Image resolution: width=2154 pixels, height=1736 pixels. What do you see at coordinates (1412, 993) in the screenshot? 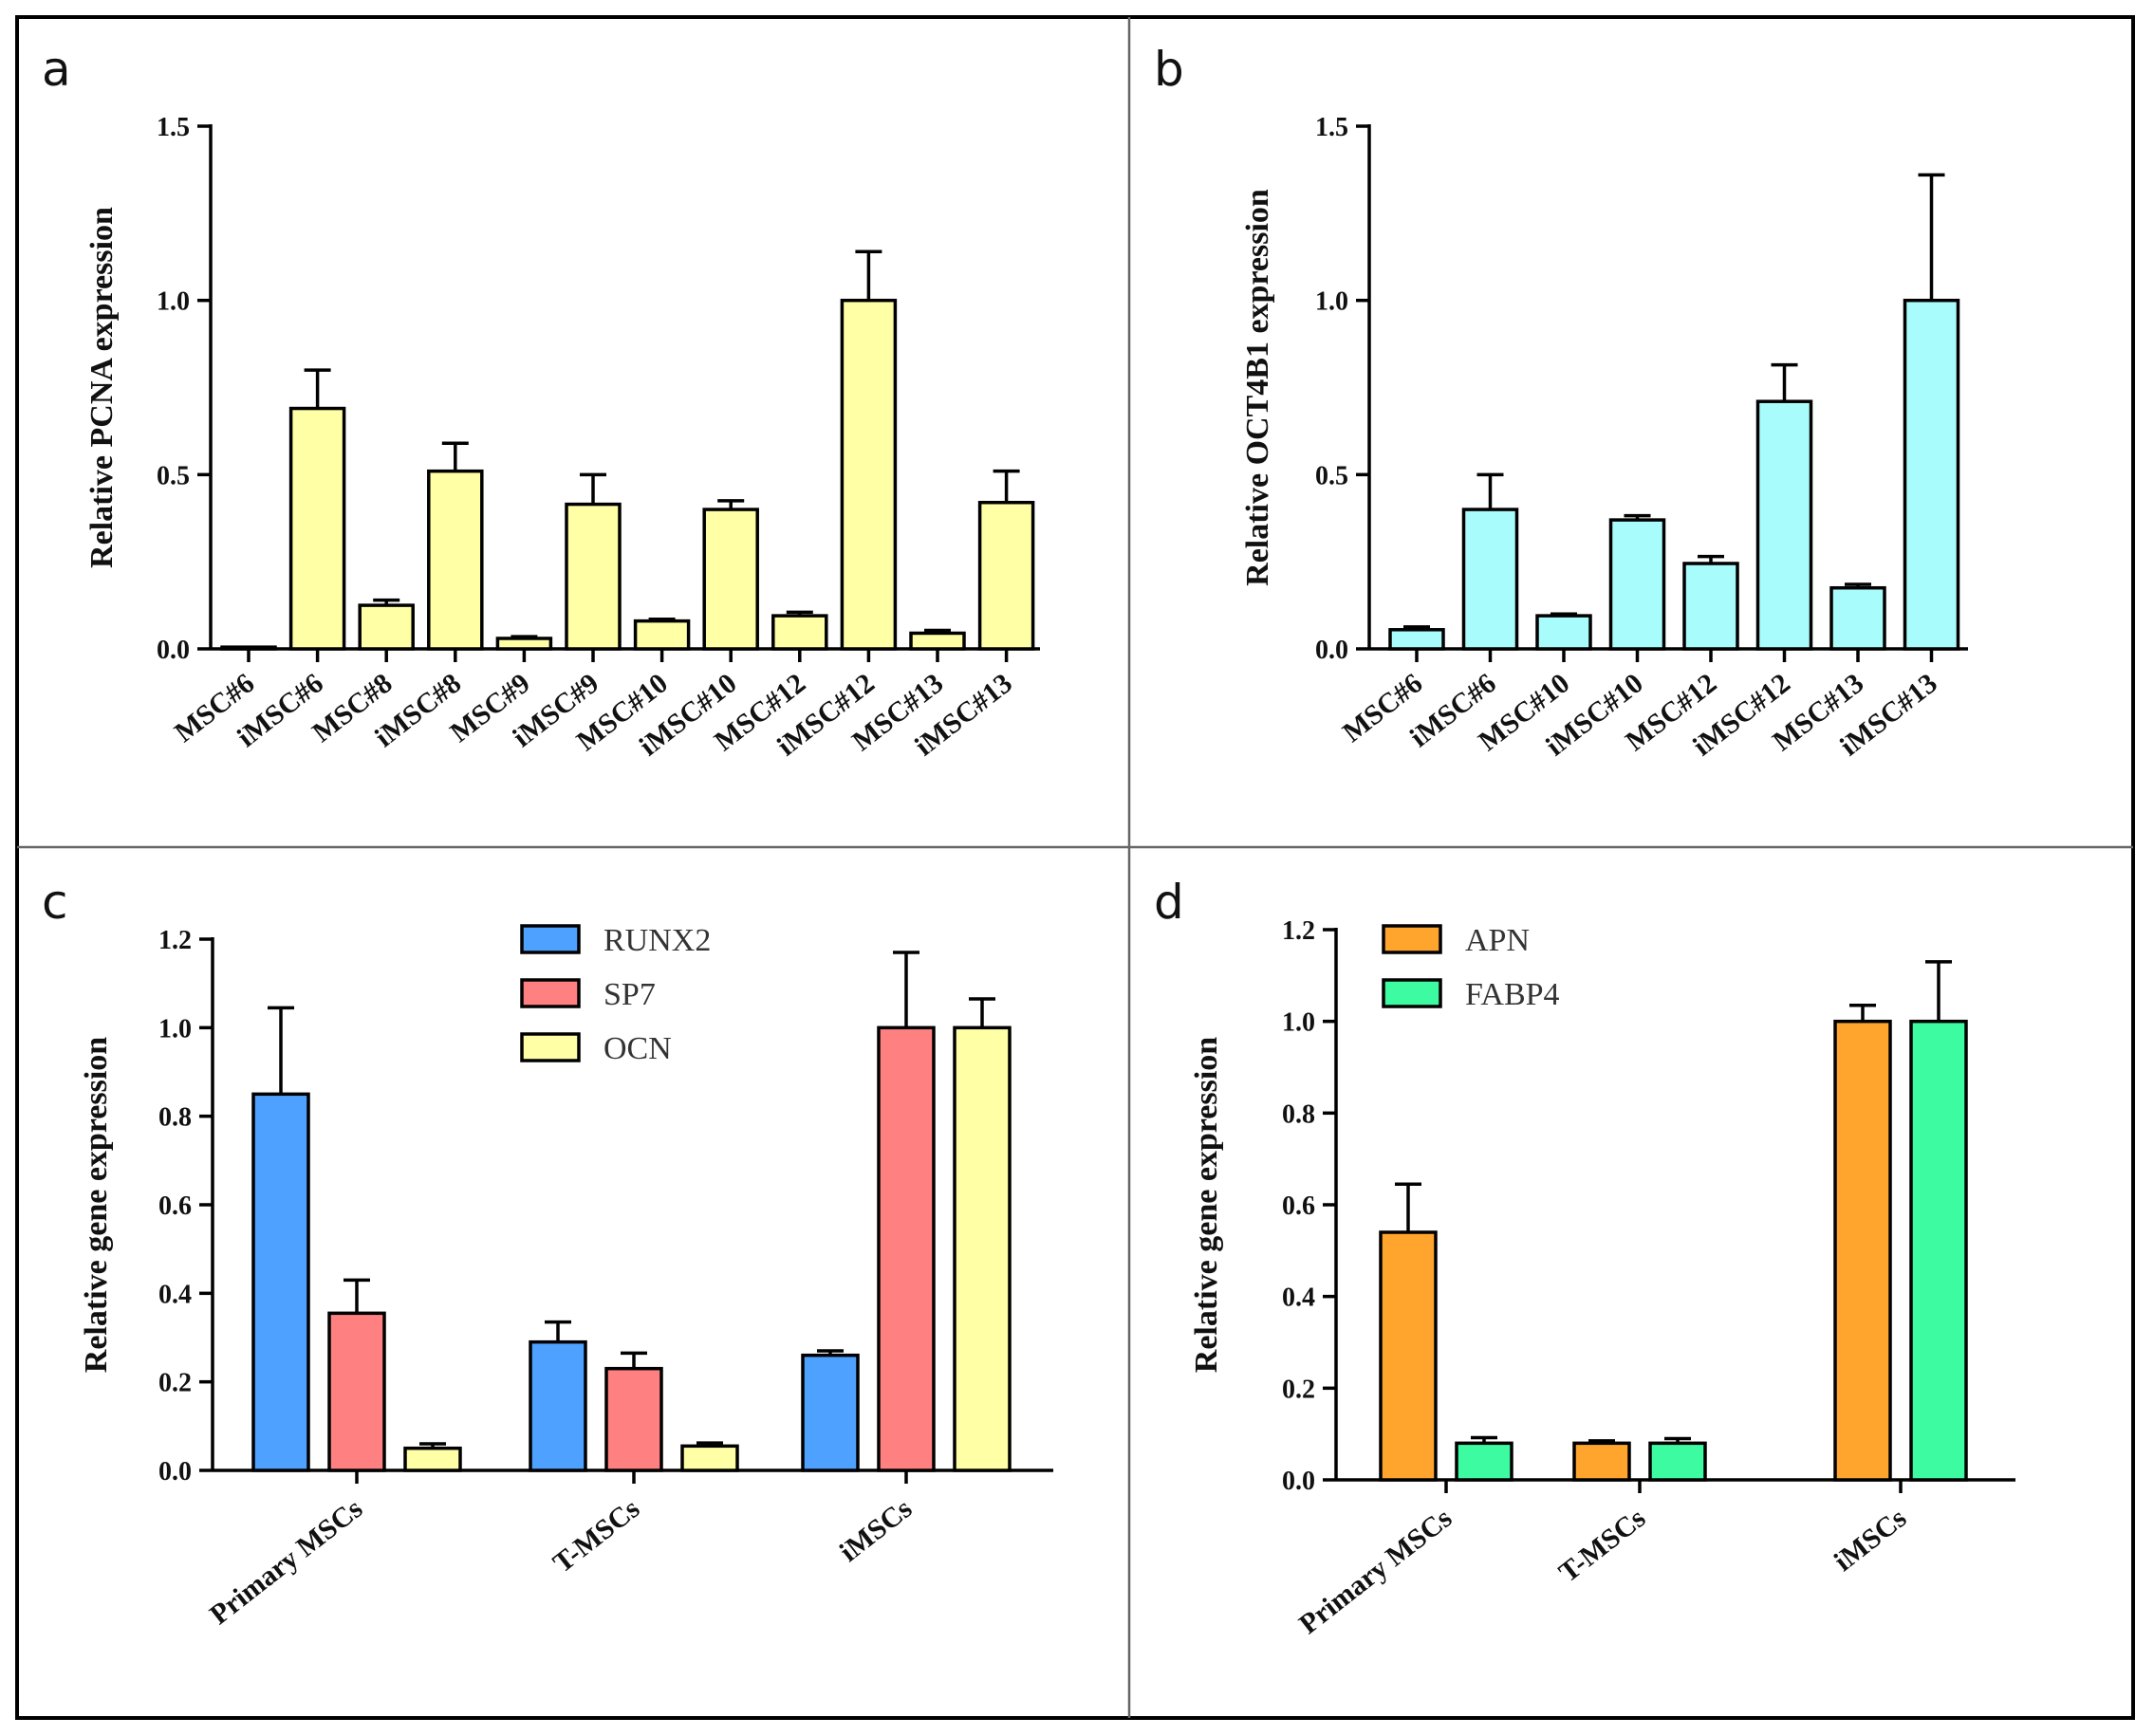
I see `legend-swatch-fabp4` at bounding box center [1412, 993].